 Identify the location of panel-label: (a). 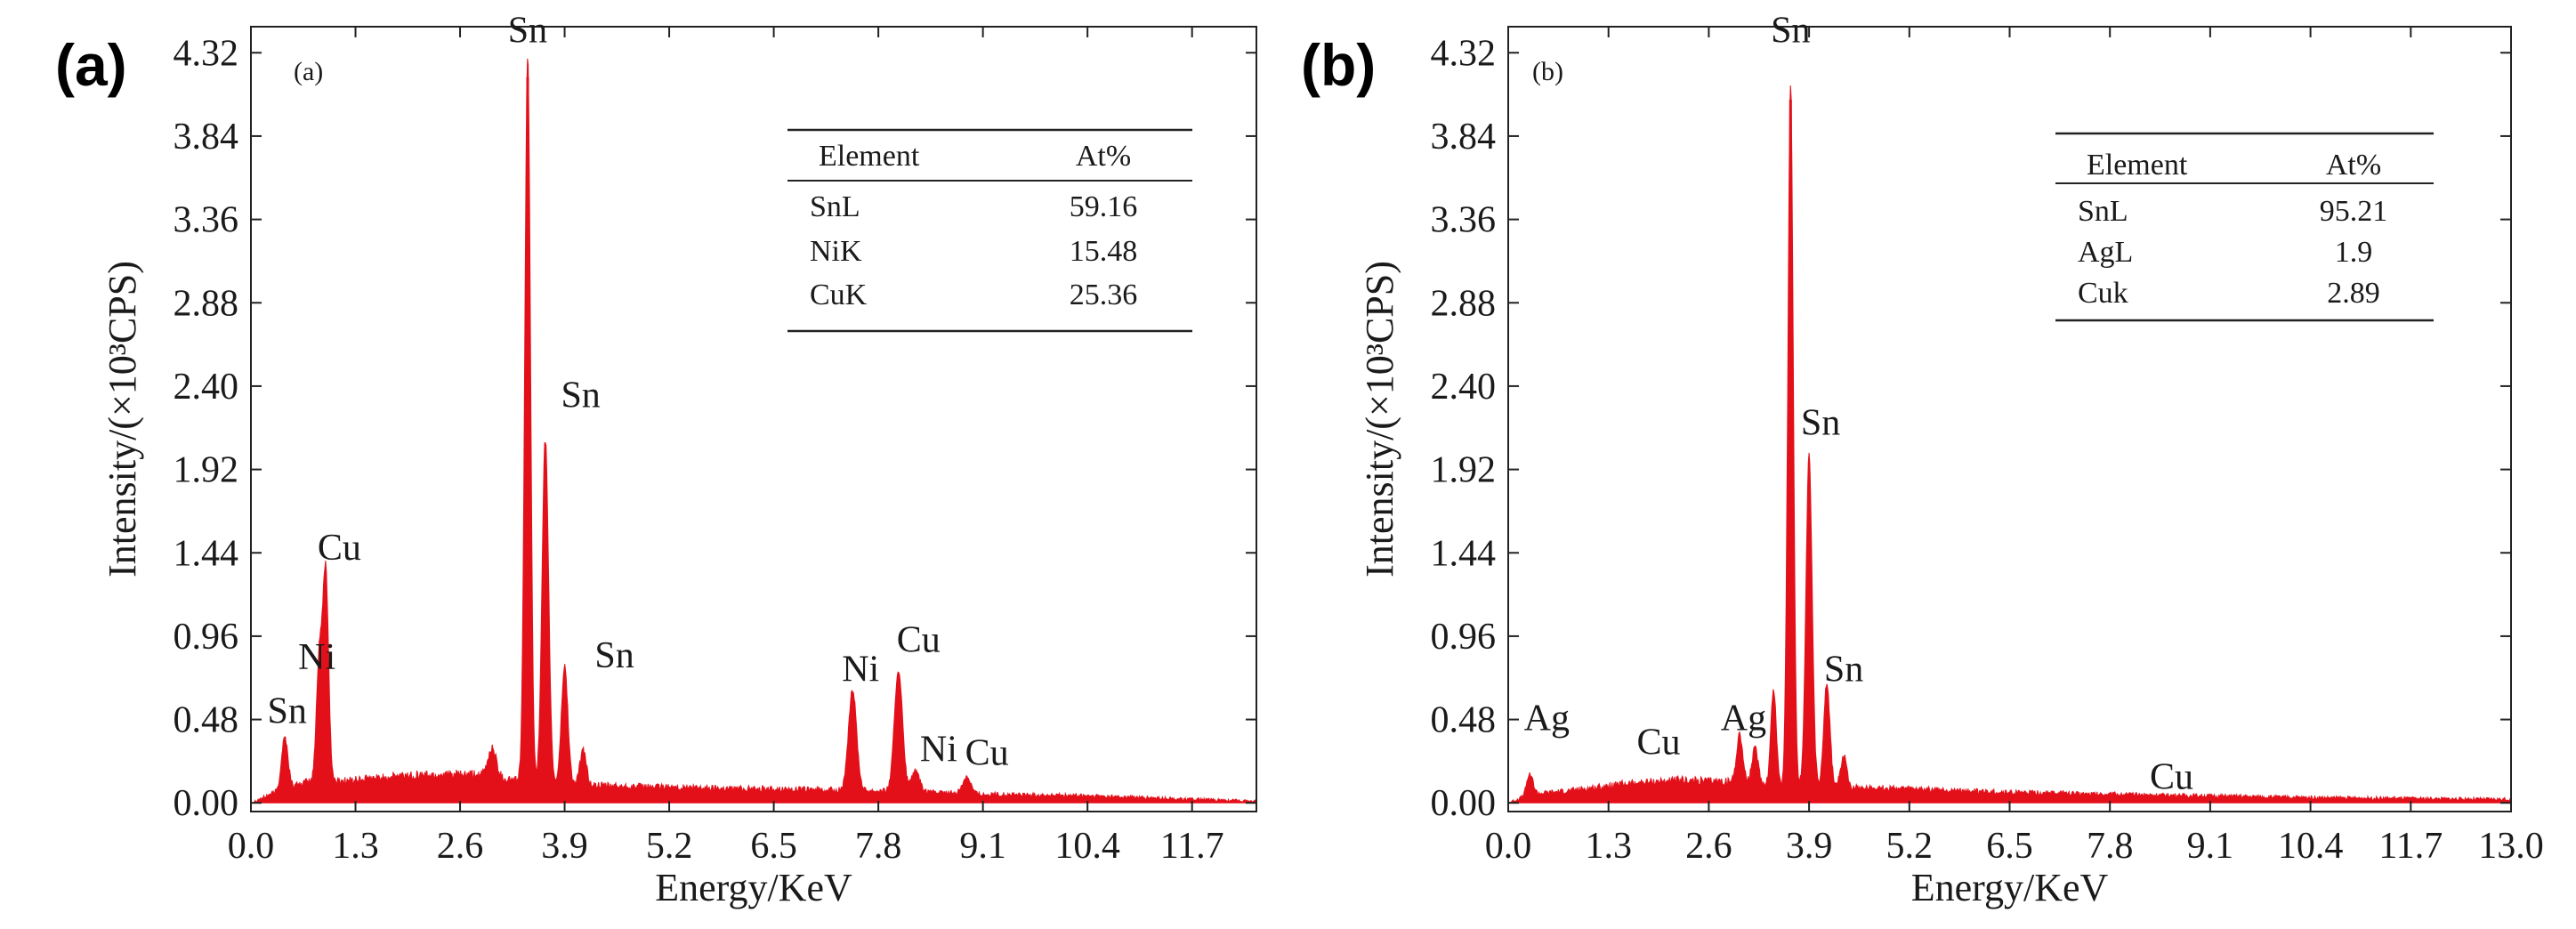
(91, 65).